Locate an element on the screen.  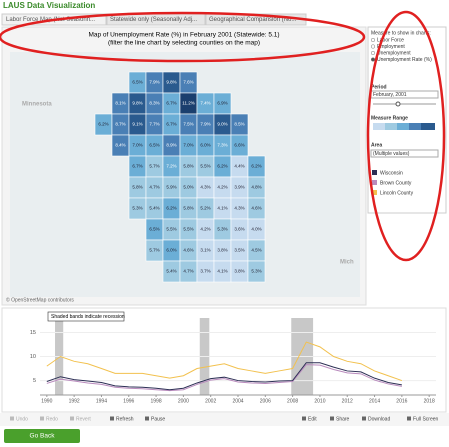
county-label: 8.7% is located at coordinates (120, 124).